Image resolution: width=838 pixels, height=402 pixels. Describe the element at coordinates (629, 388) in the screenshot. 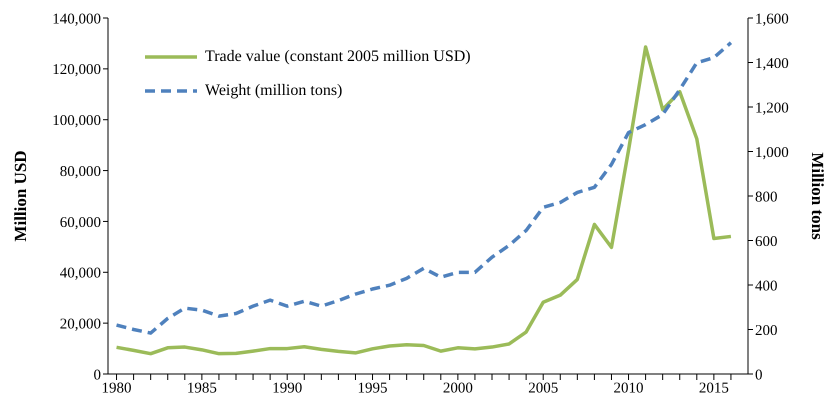

I see `x-tick-label: 2010` at that location.